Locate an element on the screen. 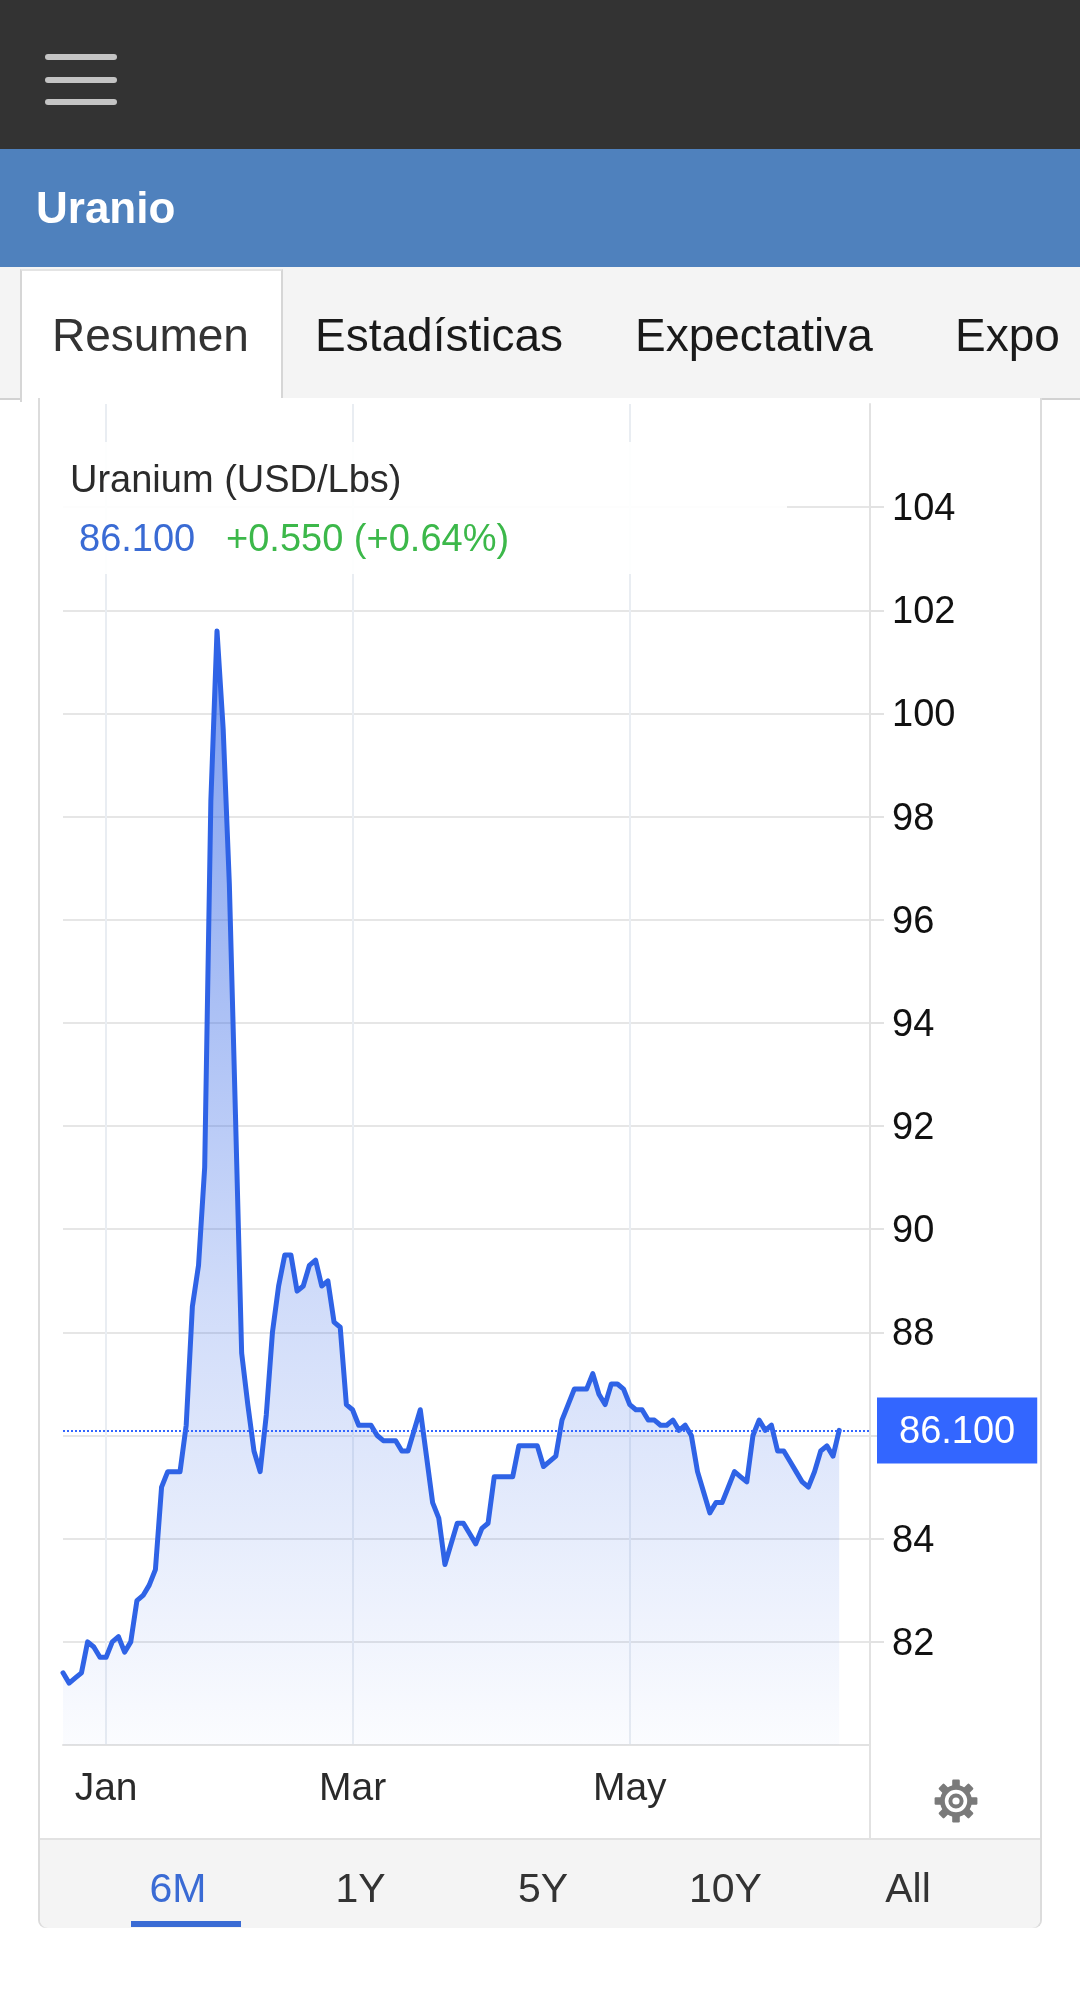 The height and width of the screenshot is (1993, 1080). text: 10Y is located at coordinates (725, 1888).